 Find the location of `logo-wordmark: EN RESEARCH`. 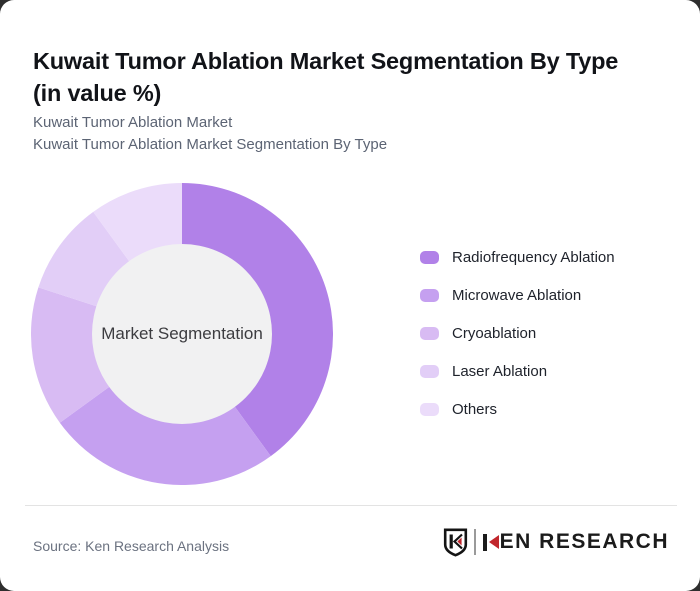

logo-wordmark: EN RESEARCH is located at coordinates (575, 542).